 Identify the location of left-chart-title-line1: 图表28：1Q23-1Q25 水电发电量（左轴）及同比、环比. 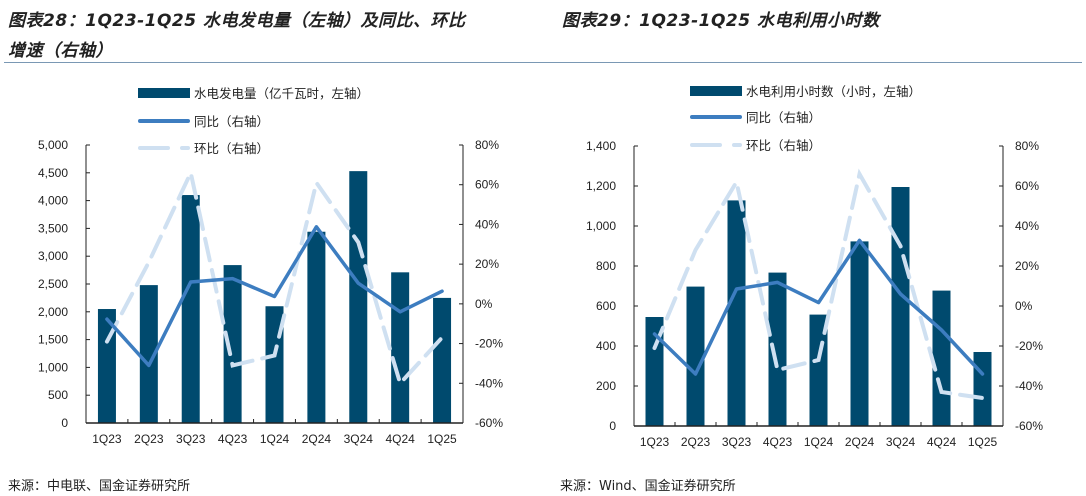
(237, 21).